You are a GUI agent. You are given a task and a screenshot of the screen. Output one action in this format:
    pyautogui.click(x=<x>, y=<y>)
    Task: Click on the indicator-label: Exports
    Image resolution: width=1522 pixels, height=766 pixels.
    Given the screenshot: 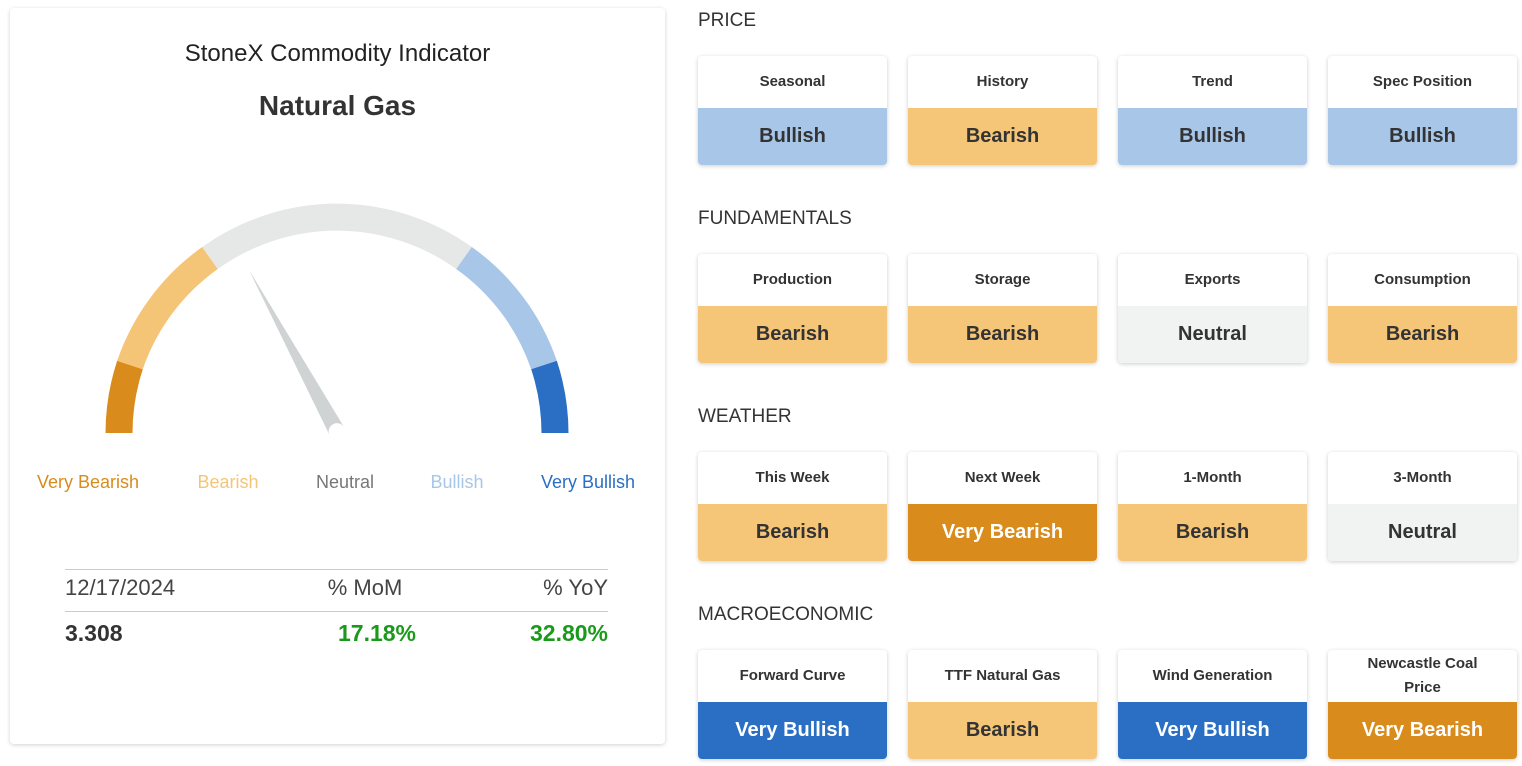 What is the action you would take?
    pyautogui.click(x=1212, y=279)
    